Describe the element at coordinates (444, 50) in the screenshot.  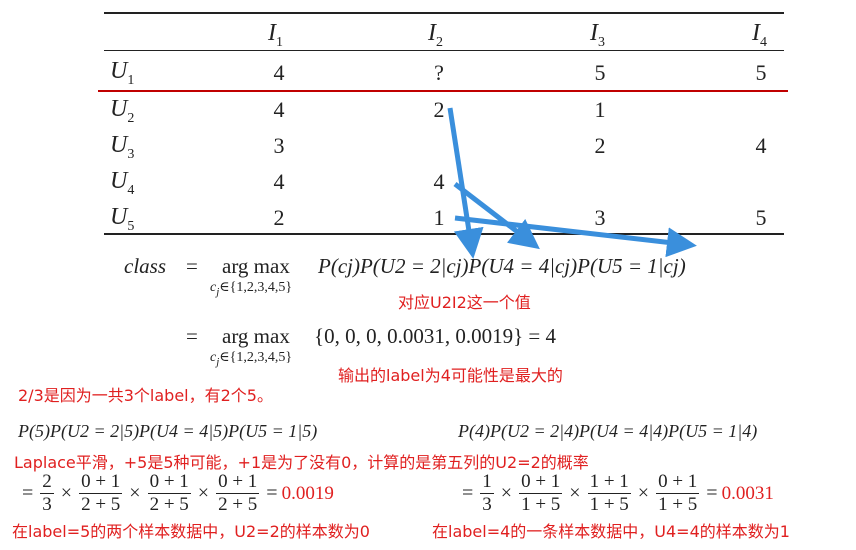
I see `table-header-rule` at that location.